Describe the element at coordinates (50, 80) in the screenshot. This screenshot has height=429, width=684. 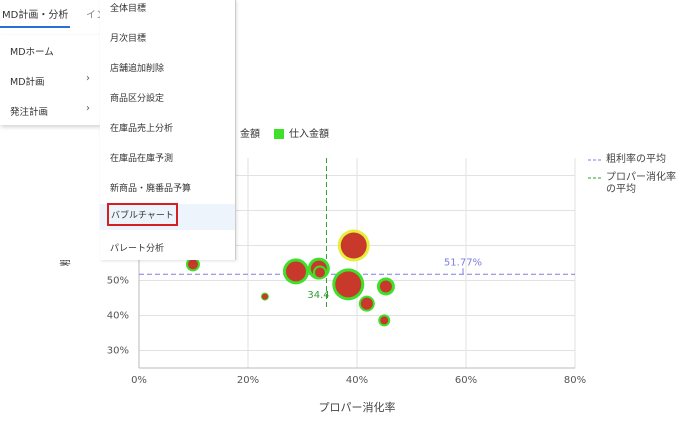
I see `dropdown-menu: MDホーム MD計画 › 発注計画 ›` at that location.